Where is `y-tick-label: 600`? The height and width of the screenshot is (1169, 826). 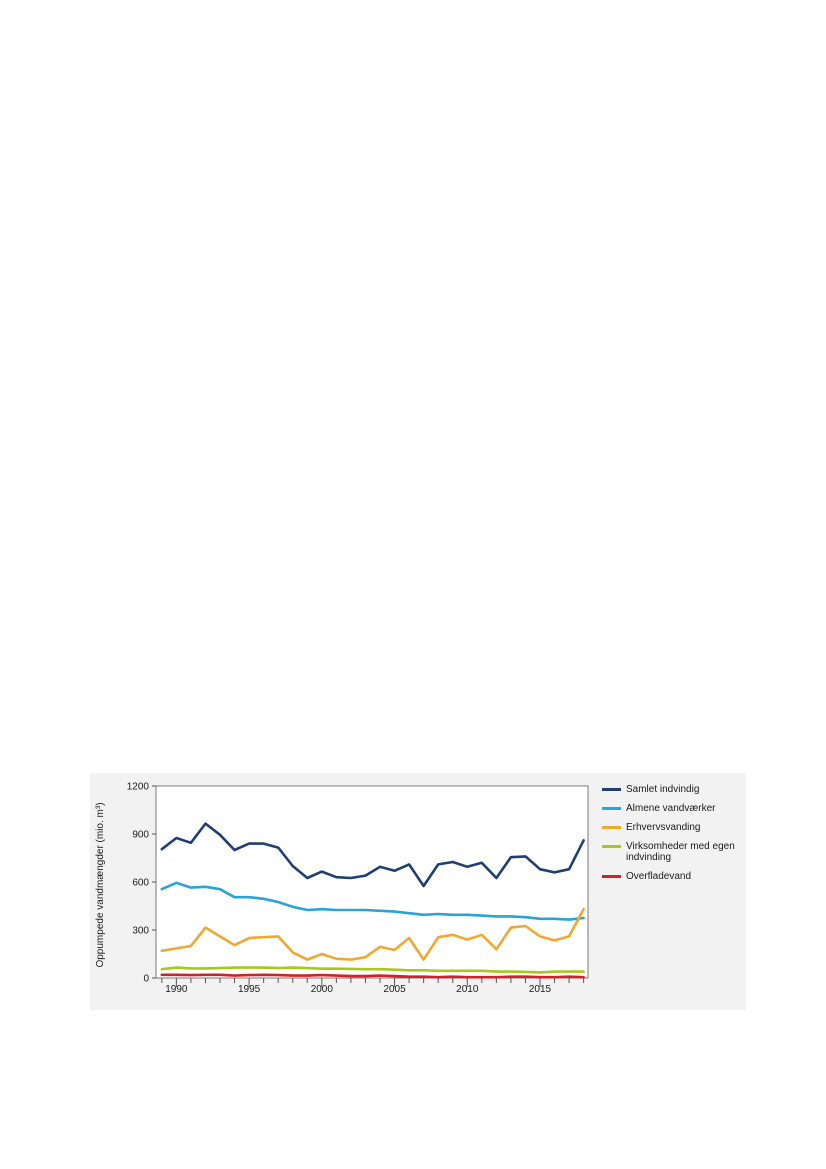
y-tick-label: 600 is located at coordinates (140, 883).